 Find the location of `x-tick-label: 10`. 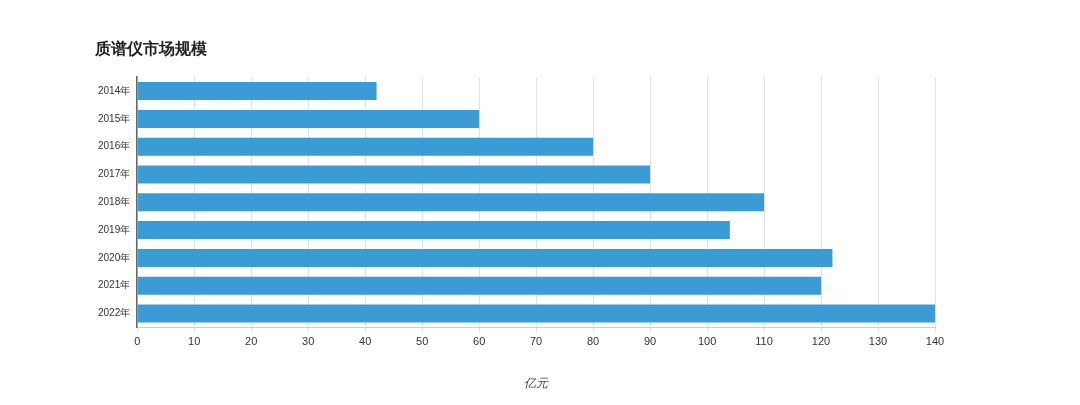

x-tick-label: 10 is located at coordinates (194, 341).